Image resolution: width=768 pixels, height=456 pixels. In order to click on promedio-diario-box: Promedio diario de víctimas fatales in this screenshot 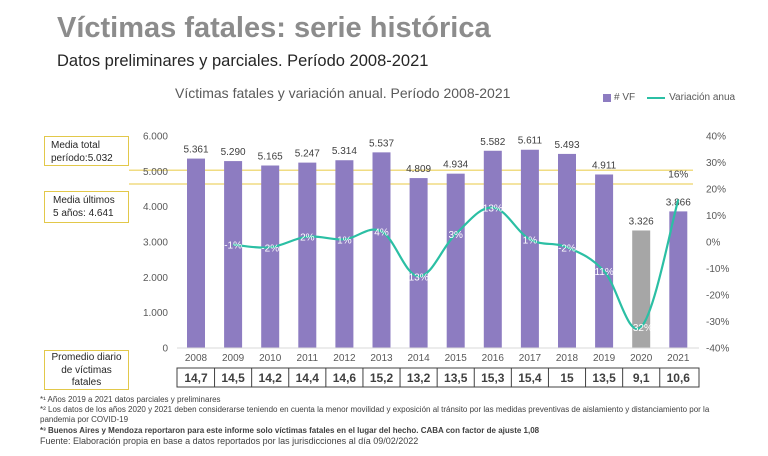, I will do `click(86, 370)`.